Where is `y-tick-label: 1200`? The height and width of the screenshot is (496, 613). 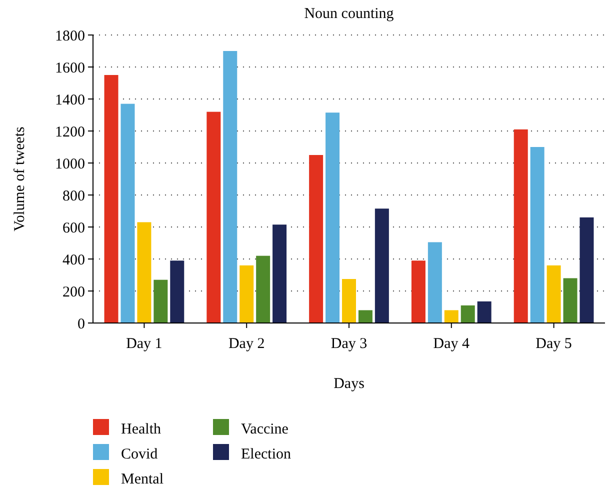
y-tick-label: 1200 is located at coordinates (70, 132).